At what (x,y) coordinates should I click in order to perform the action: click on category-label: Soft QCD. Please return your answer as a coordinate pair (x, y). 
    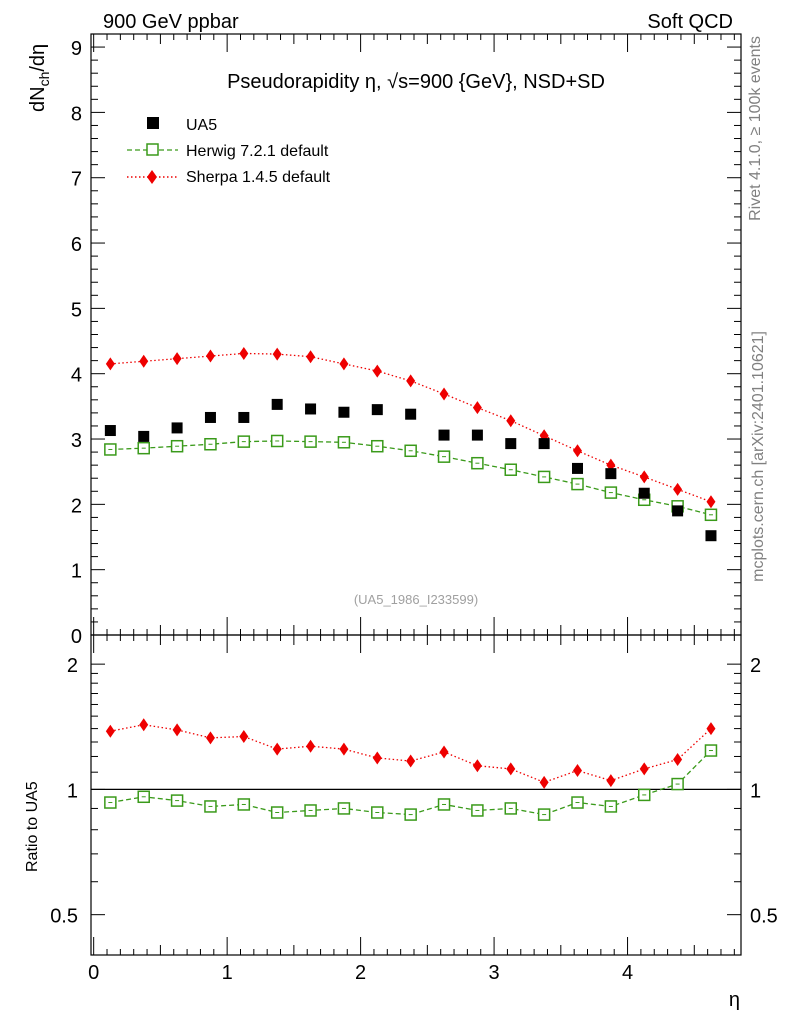
    Looking at the image, I should click on (690, 22).